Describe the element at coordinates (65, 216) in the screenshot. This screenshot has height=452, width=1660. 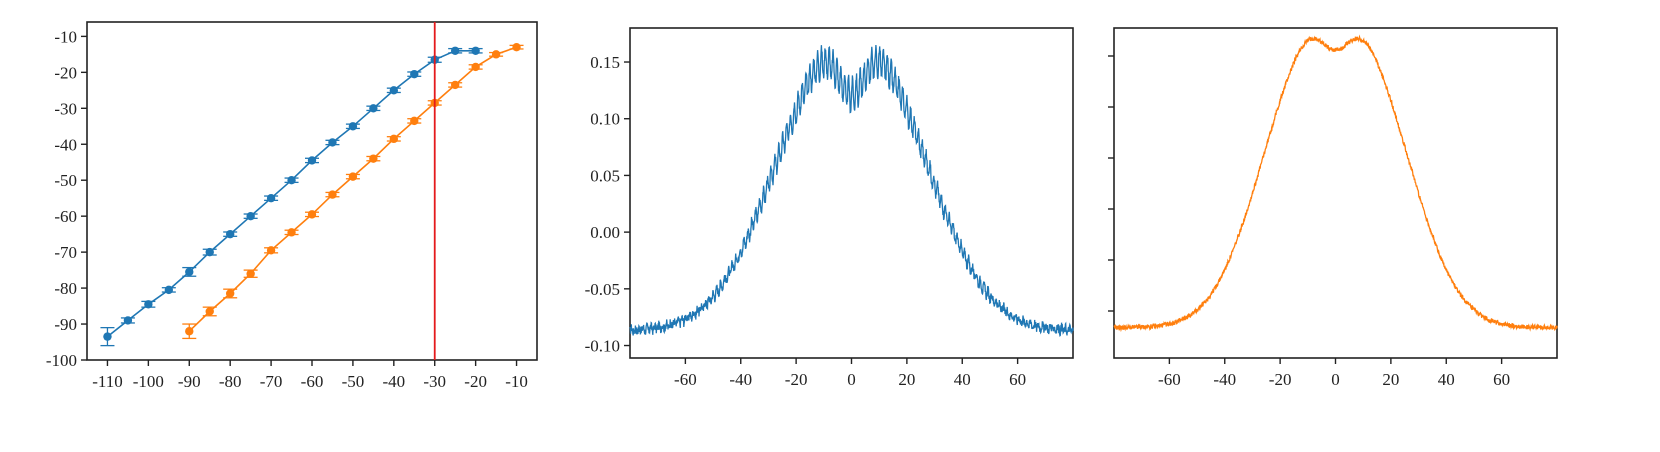
I see `y-tick-label: -60` at that location.